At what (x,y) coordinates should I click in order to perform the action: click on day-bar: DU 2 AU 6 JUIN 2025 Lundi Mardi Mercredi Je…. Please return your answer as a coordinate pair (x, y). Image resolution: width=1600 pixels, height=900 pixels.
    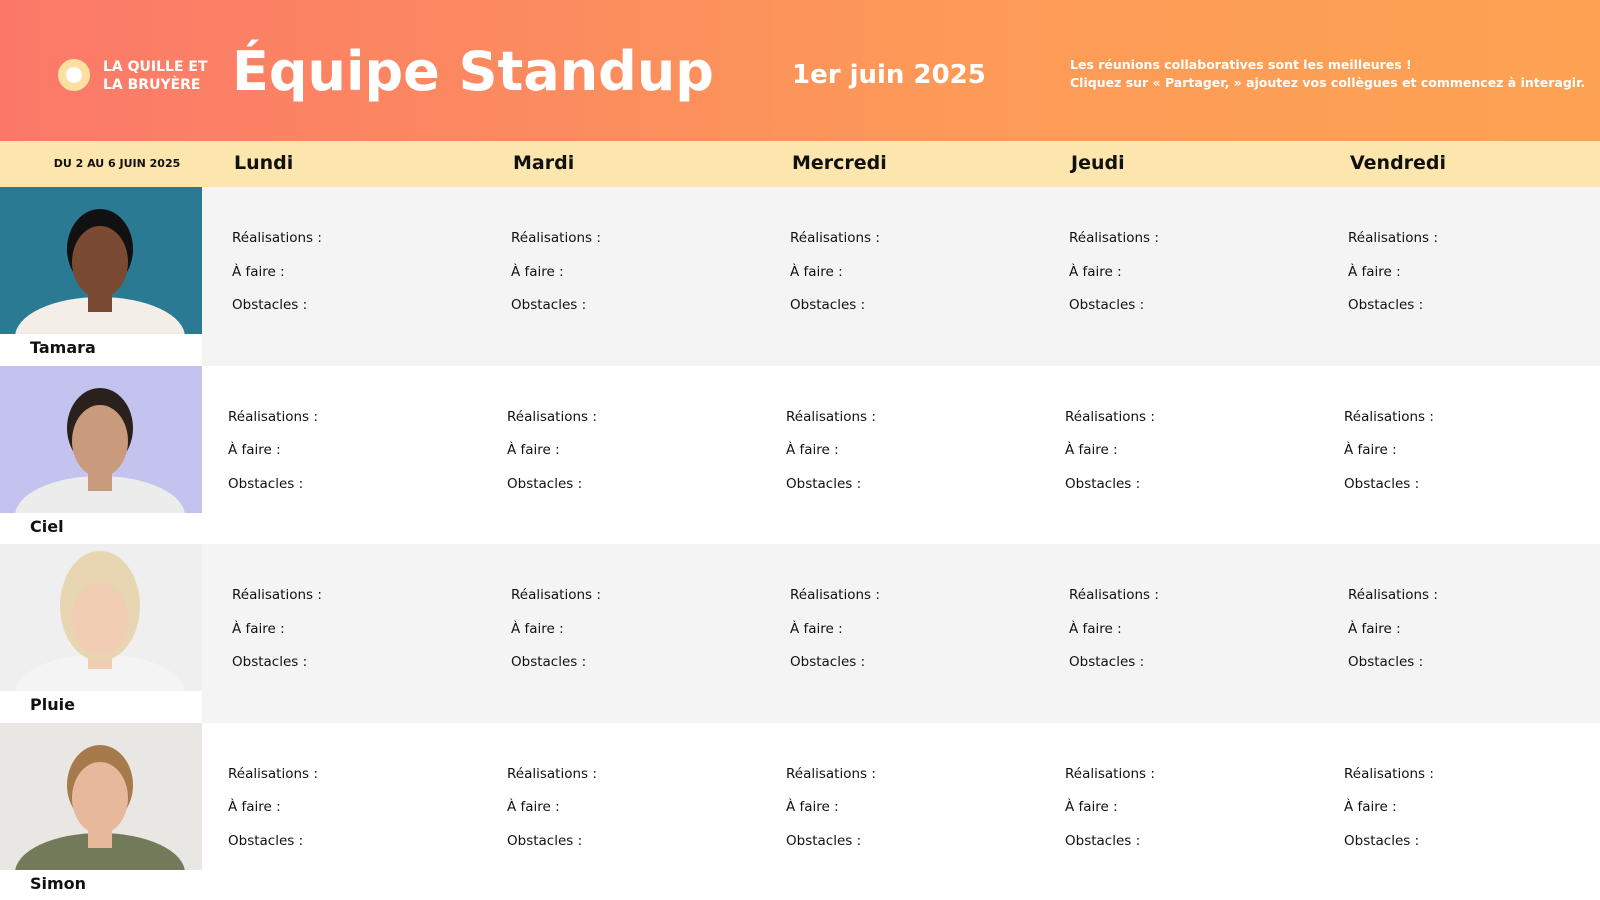
    Looking at the image, I should click on (800, 164).